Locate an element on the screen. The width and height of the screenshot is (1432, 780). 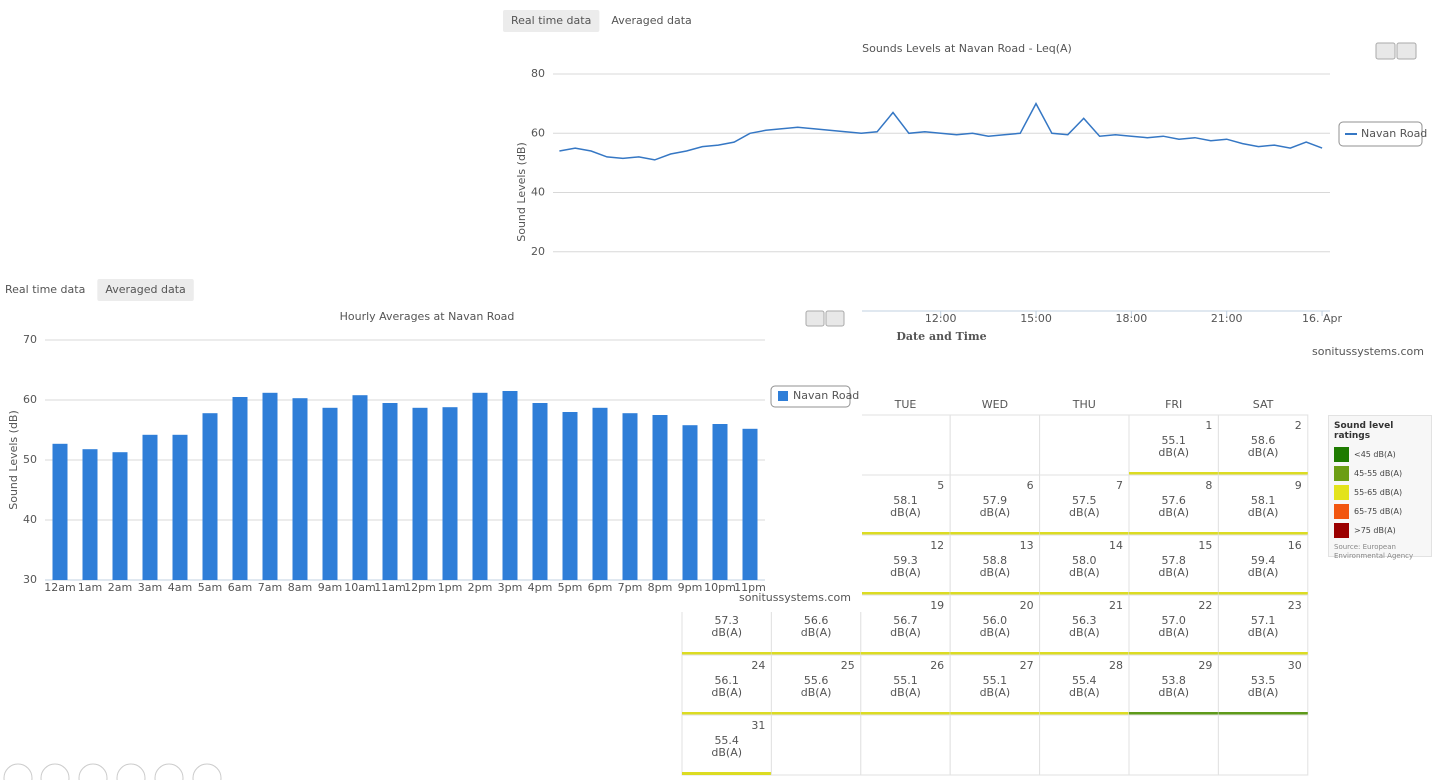
day-number: 20 is located at coordinates (1027, 605).